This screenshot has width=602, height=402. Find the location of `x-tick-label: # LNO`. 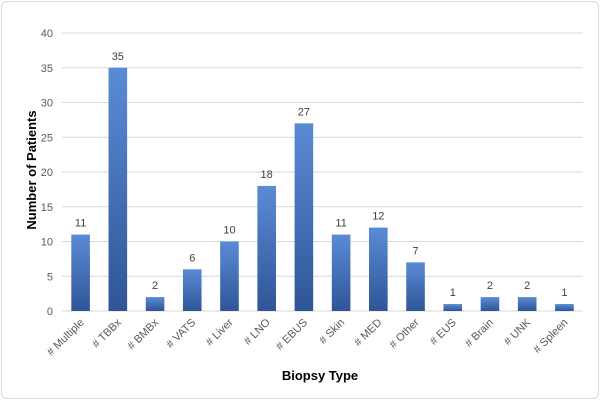

x-tick-label: # LNO is located at coordinates (257, 331).